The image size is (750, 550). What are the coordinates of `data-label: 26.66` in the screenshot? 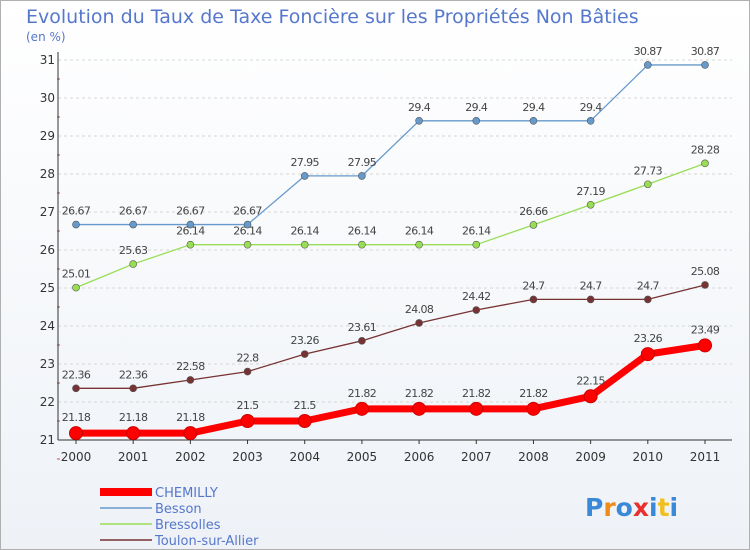 It's located at (533, 211).